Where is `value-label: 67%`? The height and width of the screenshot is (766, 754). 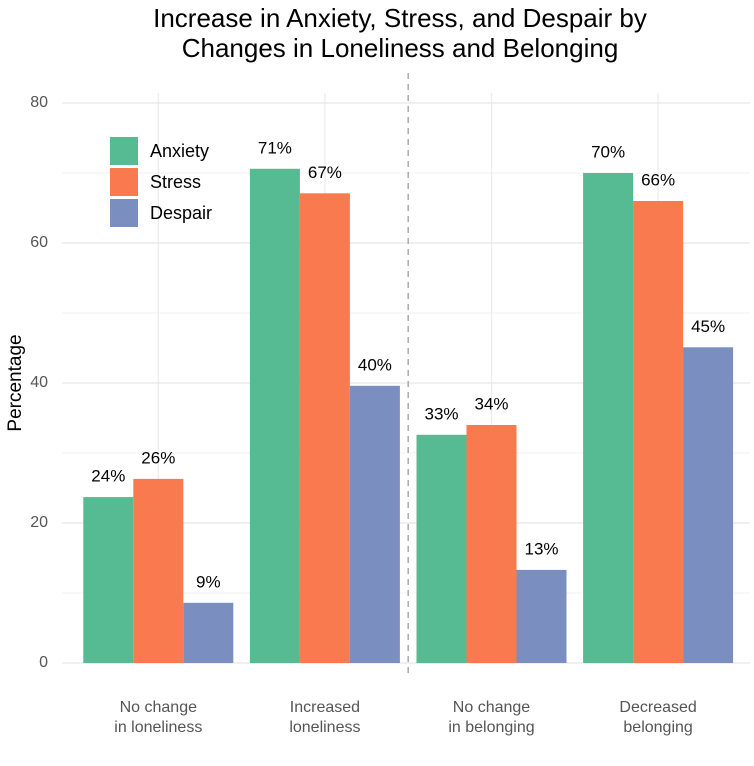
value-label: 67% is located at coordinates (325, 172).